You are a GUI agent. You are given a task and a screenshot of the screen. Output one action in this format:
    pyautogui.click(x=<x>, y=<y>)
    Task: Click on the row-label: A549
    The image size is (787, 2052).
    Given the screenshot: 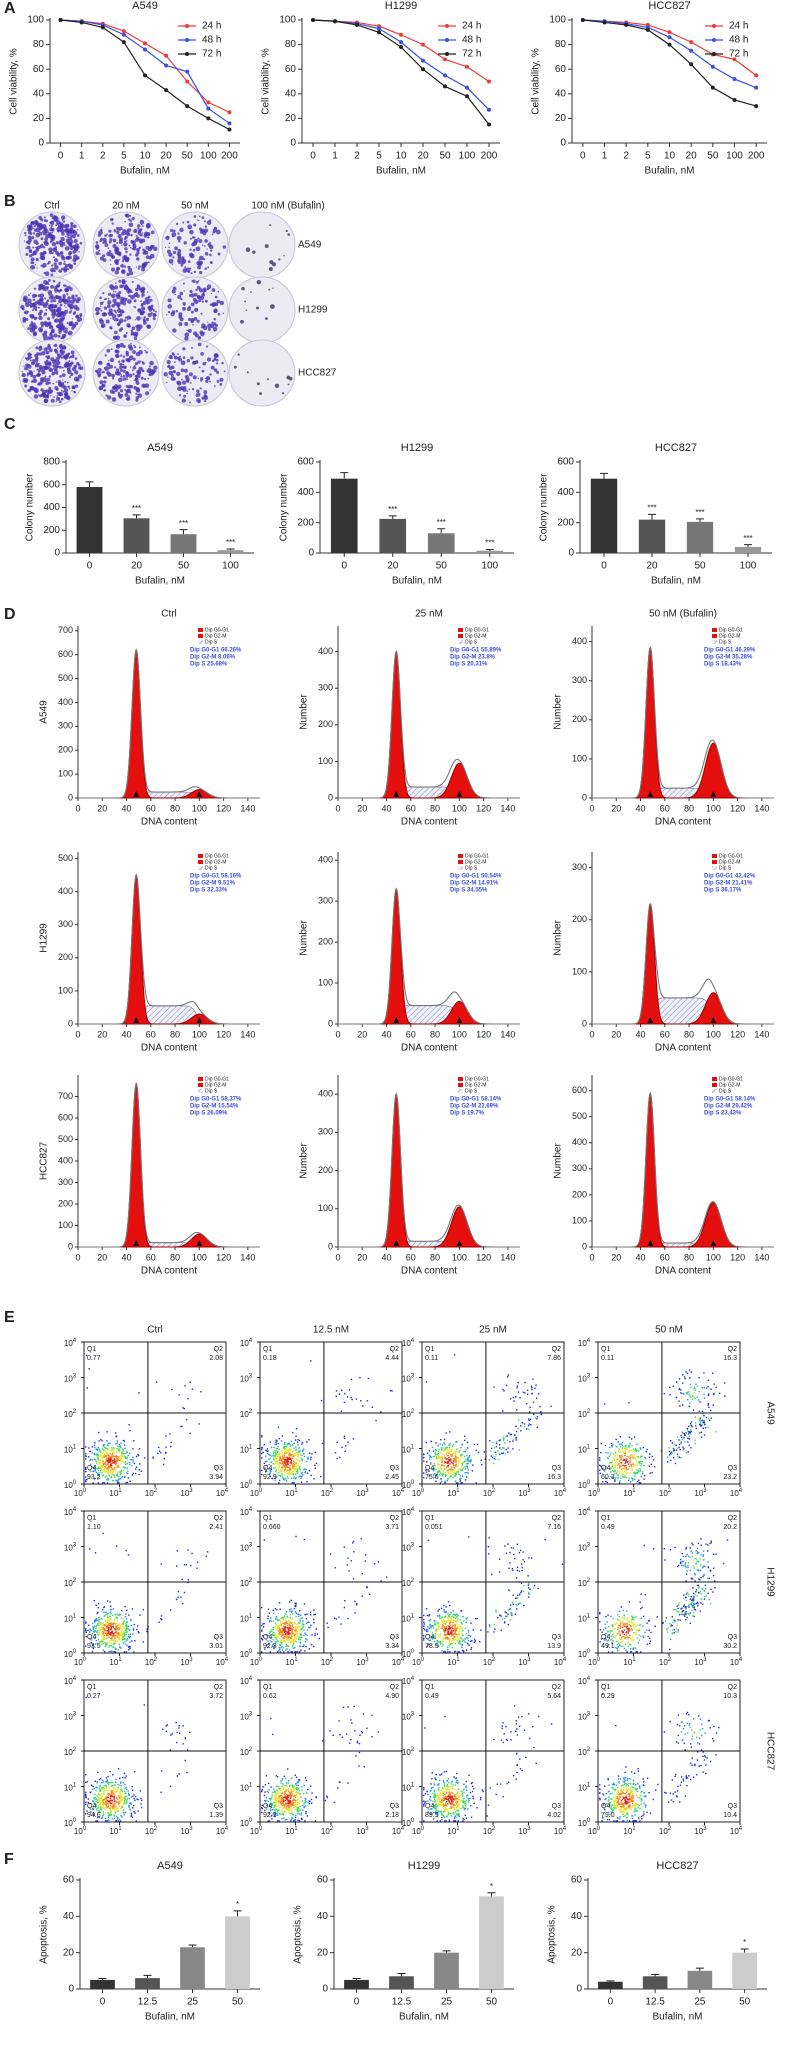 What is the action you would take?
    pyautogui.click(x=44, y=712)
    